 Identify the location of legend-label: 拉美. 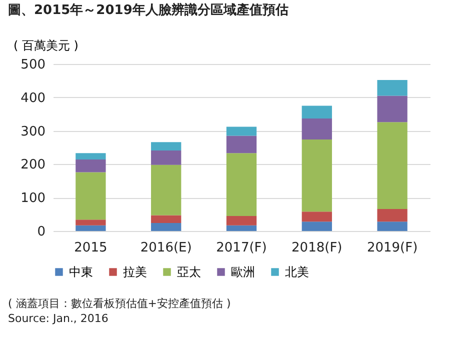
(135, 272).